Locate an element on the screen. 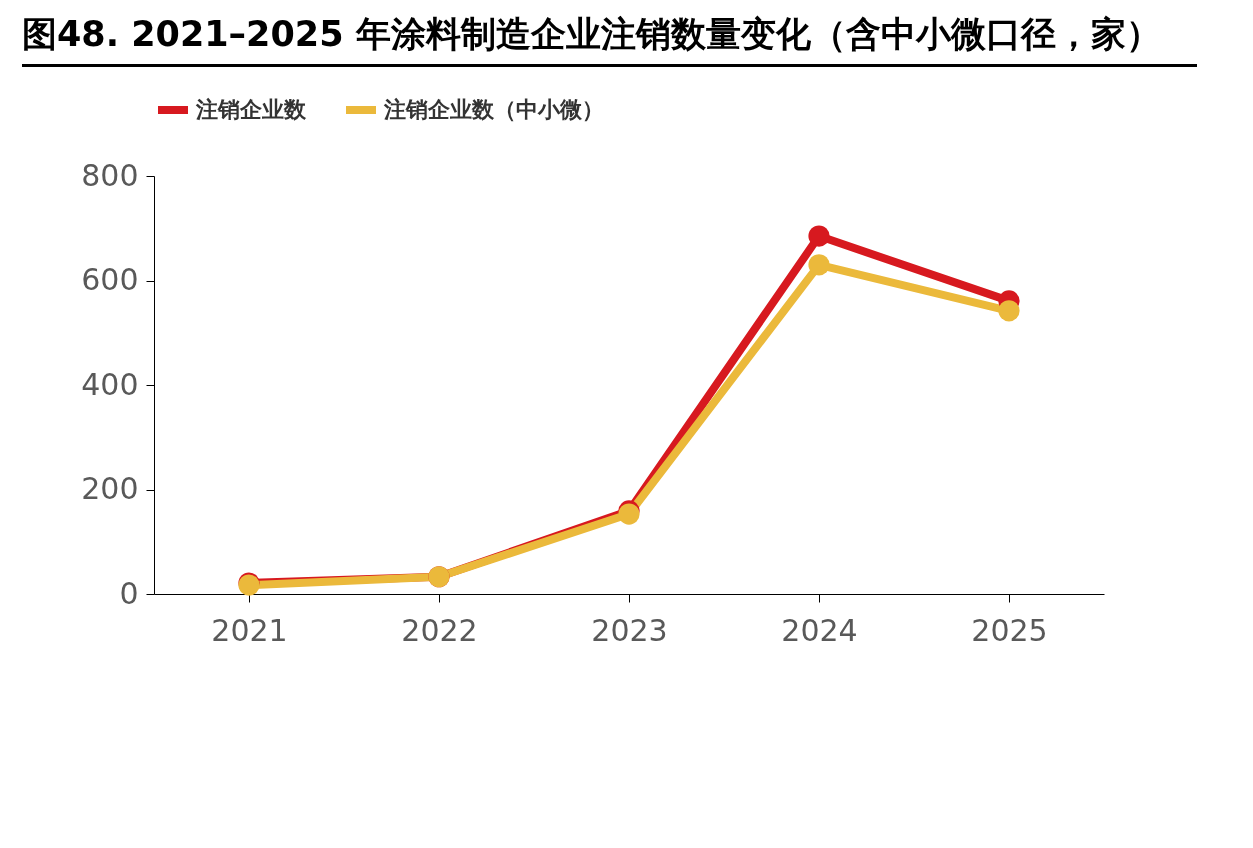  y-tick-label: 400 is located at coordinates (110, 384).